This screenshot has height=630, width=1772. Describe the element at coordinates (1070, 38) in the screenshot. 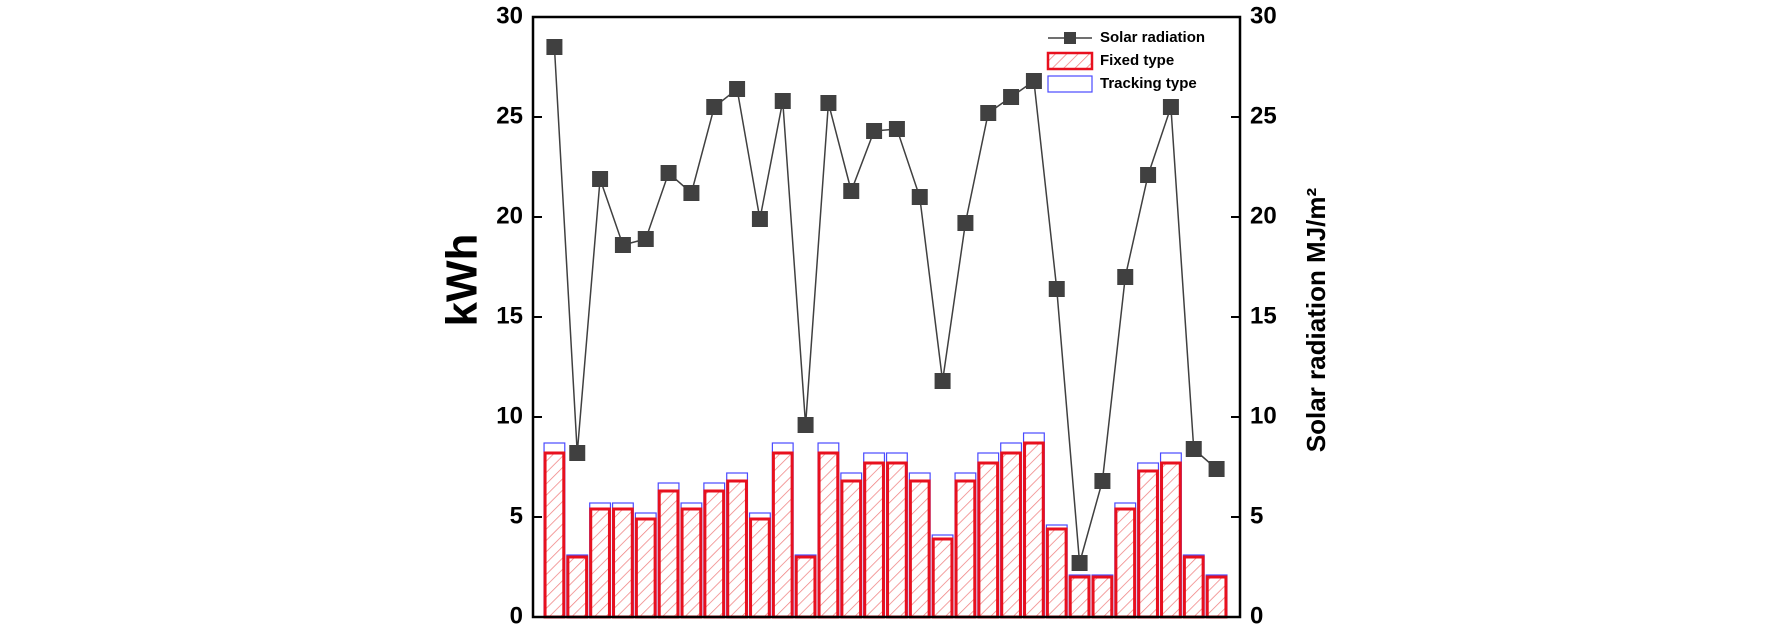

I see `legend-marker` at that location.